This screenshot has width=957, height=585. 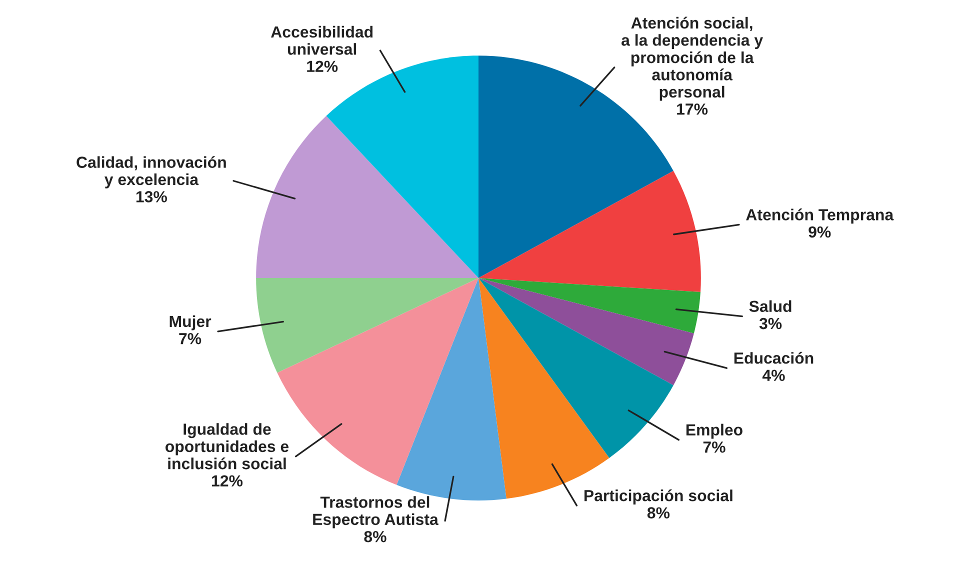 I want to click on slice-label: Trastornos del Espectro Autista, so click(x=375, y=512).